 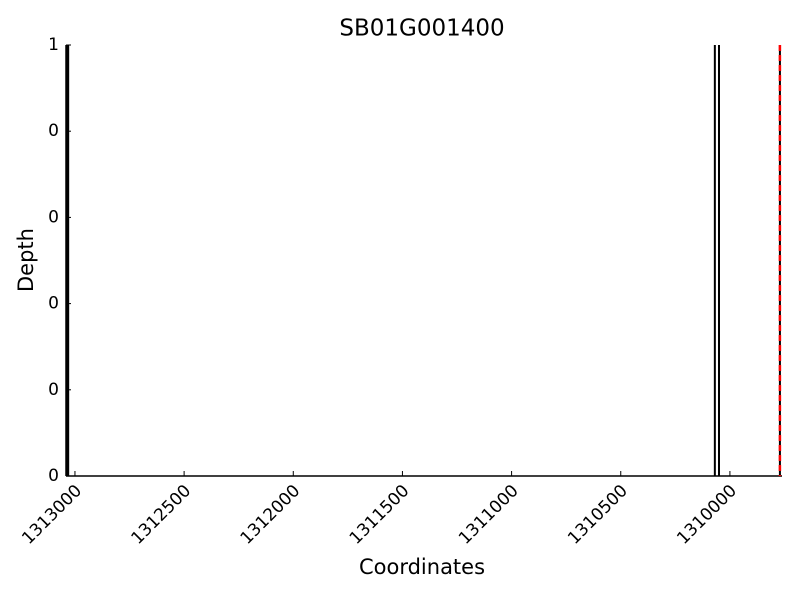 I want to click on x-tick-label: 1312000, so click(x=271, y=515).